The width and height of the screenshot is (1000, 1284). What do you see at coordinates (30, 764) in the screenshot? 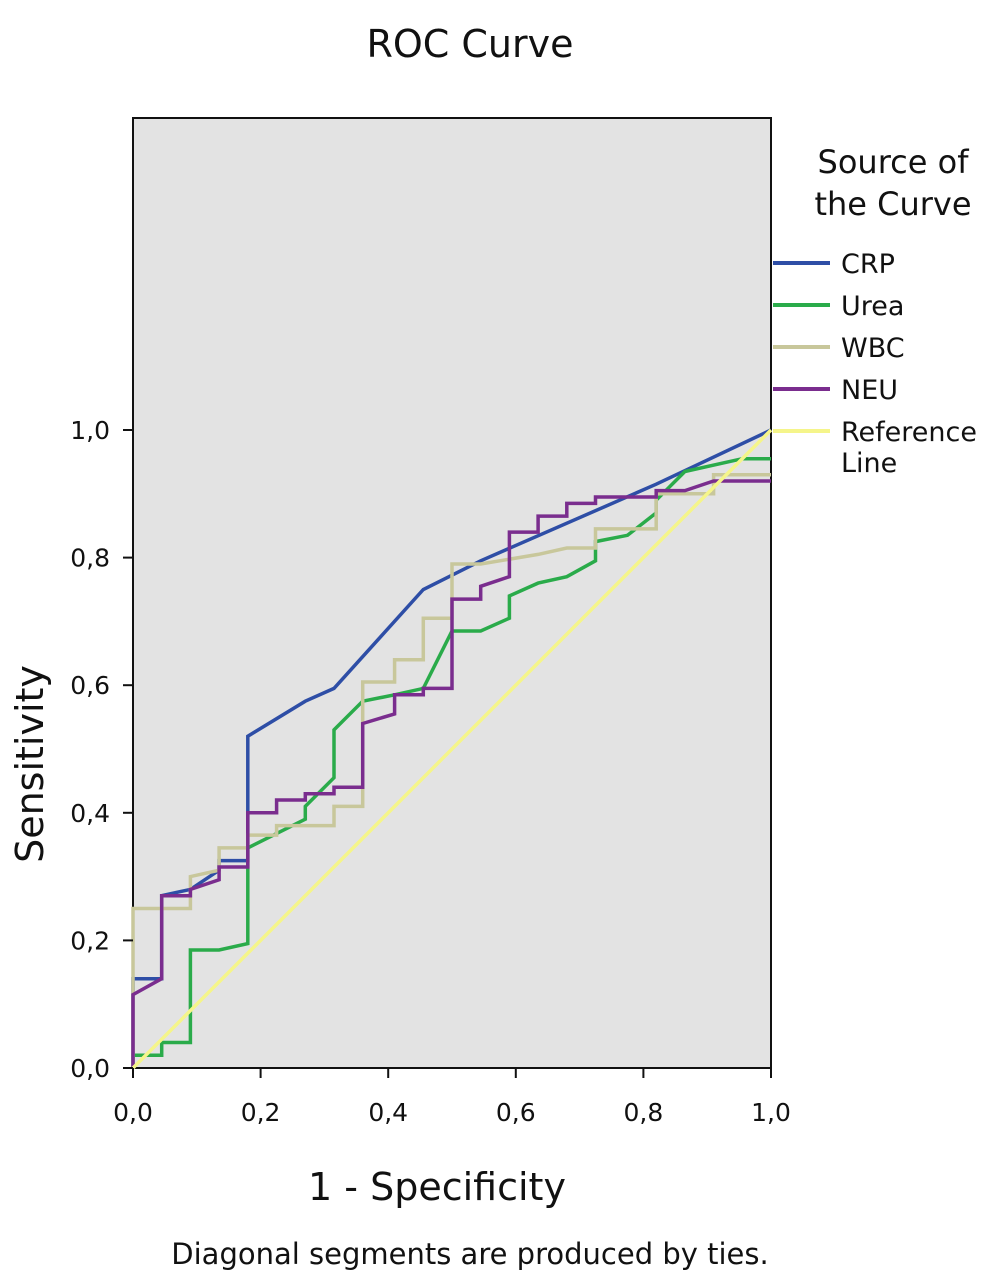
I see `y-axis-label: Sensitivity` at bounding box center [30, 764].